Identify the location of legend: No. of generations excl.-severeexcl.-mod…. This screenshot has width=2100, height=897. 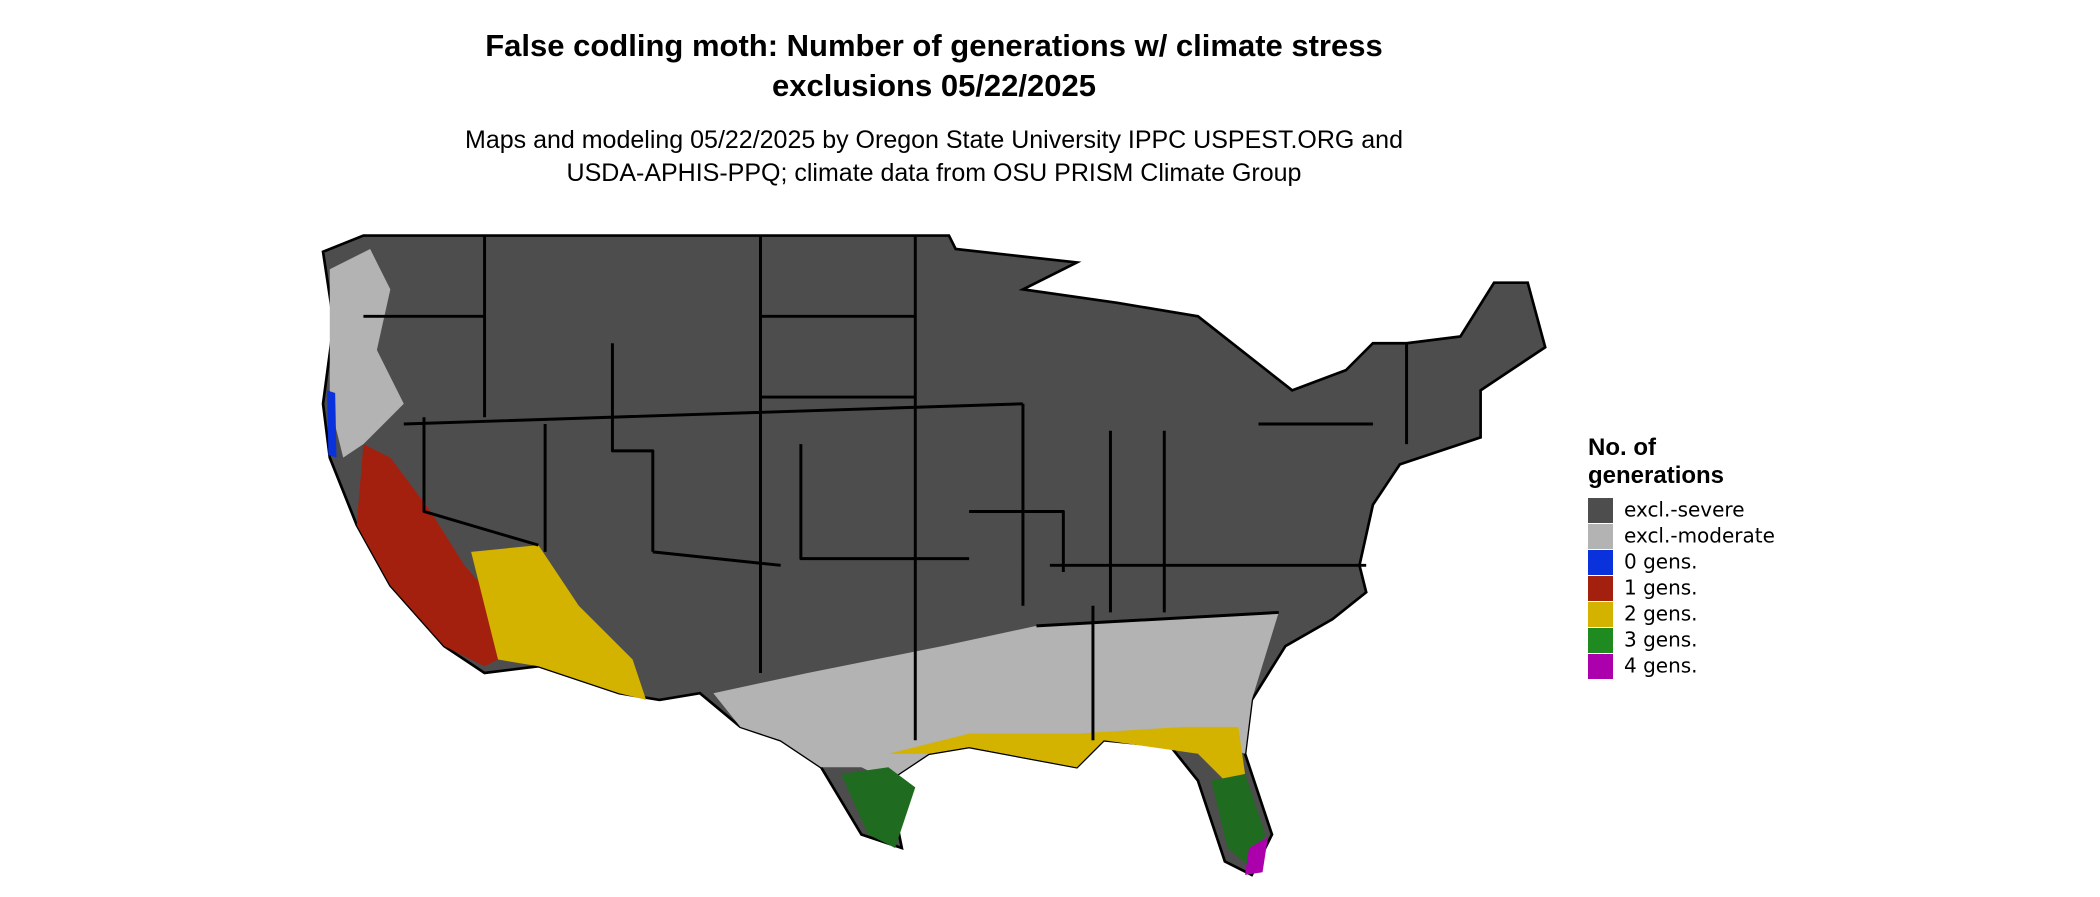
(1681, 556).